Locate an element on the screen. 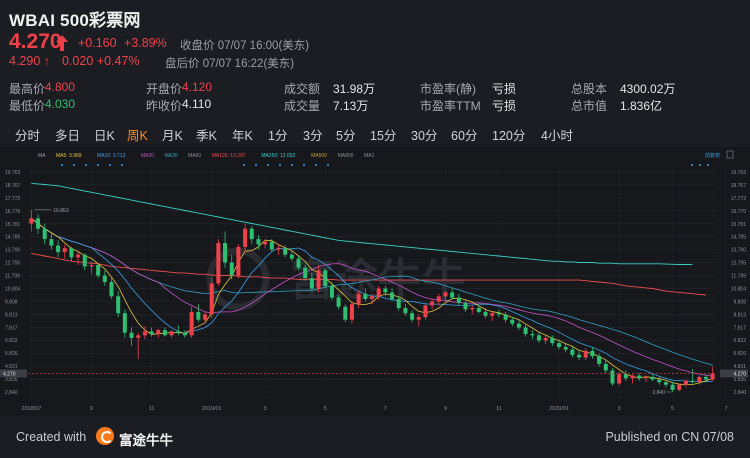  current-price-left: 4.270 is located at coordinates (9, 374).